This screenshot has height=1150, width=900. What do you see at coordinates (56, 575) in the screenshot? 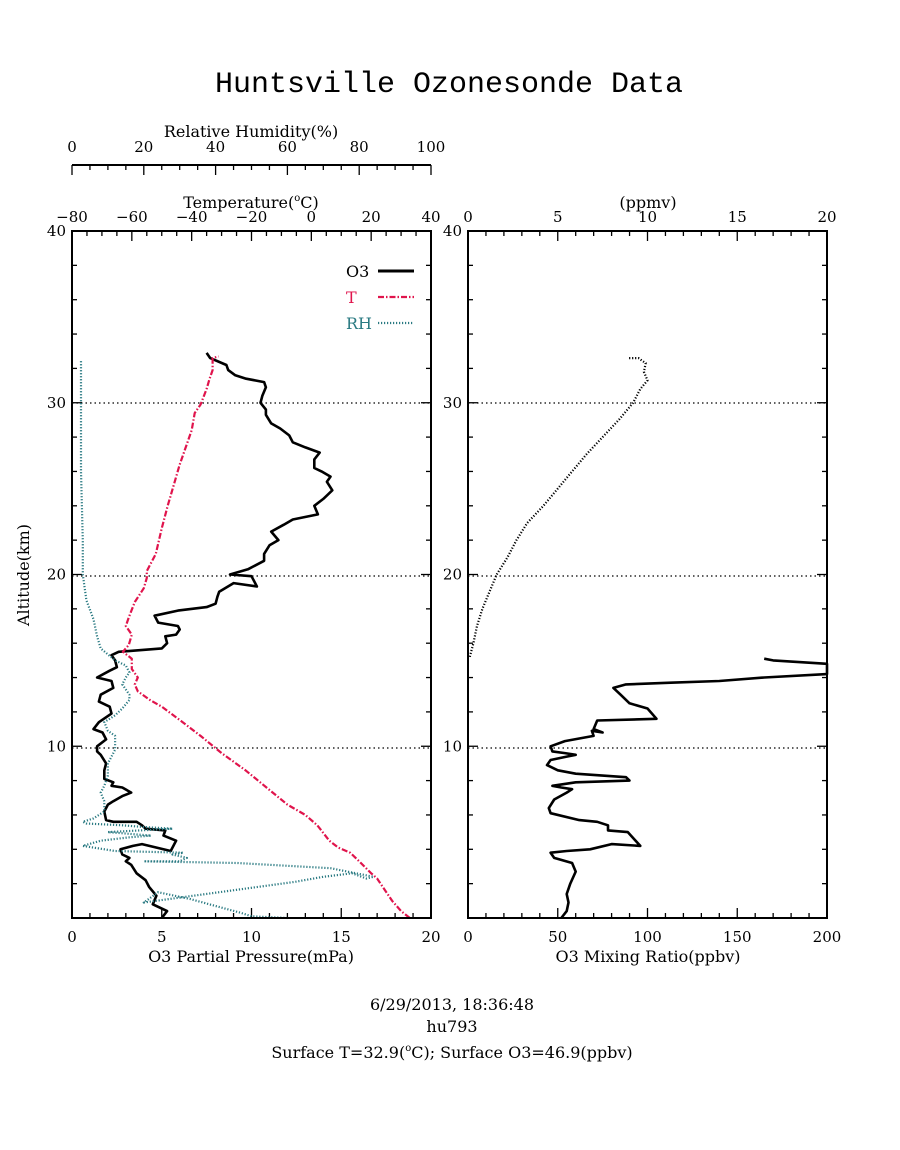
I see `altitude-tick-label: 20` at bounding box center [56, 575].